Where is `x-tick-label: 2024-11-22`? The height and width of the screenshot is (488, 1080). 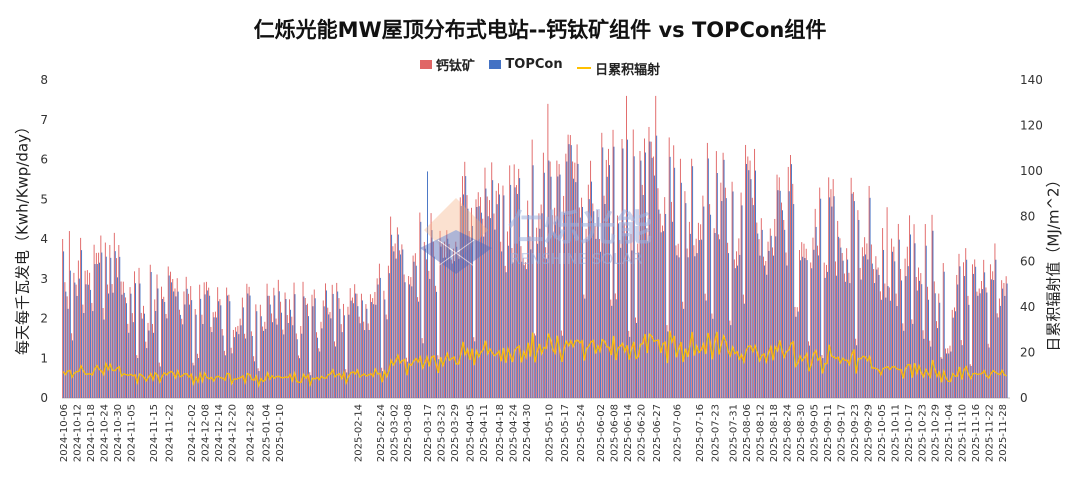
x-tick-label: 2024-11-22 is located at coordinates (170, 433).